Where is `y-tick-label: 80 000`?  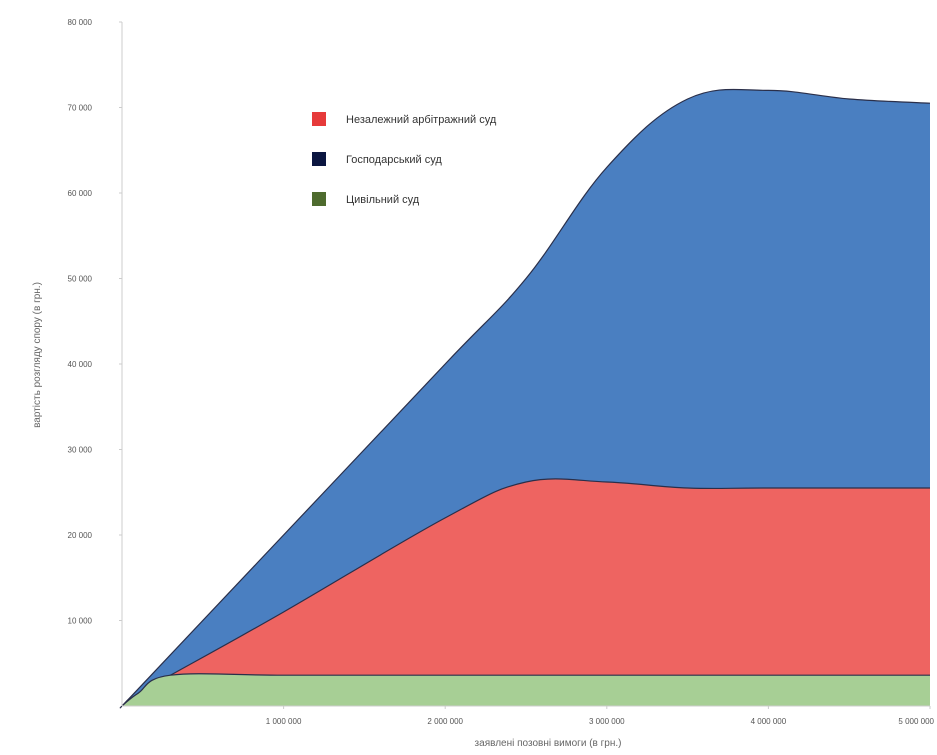
y-tick-label: 80 000 is located at coordinates (80, 22).